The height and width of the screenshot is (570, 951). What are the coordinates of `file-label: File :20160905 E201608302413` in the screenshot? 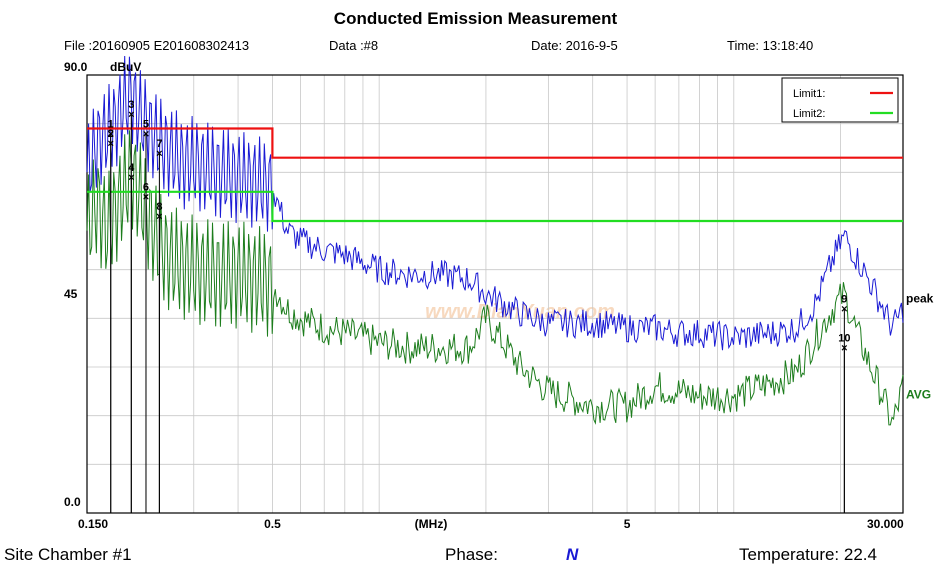 It's located at (157, 45).